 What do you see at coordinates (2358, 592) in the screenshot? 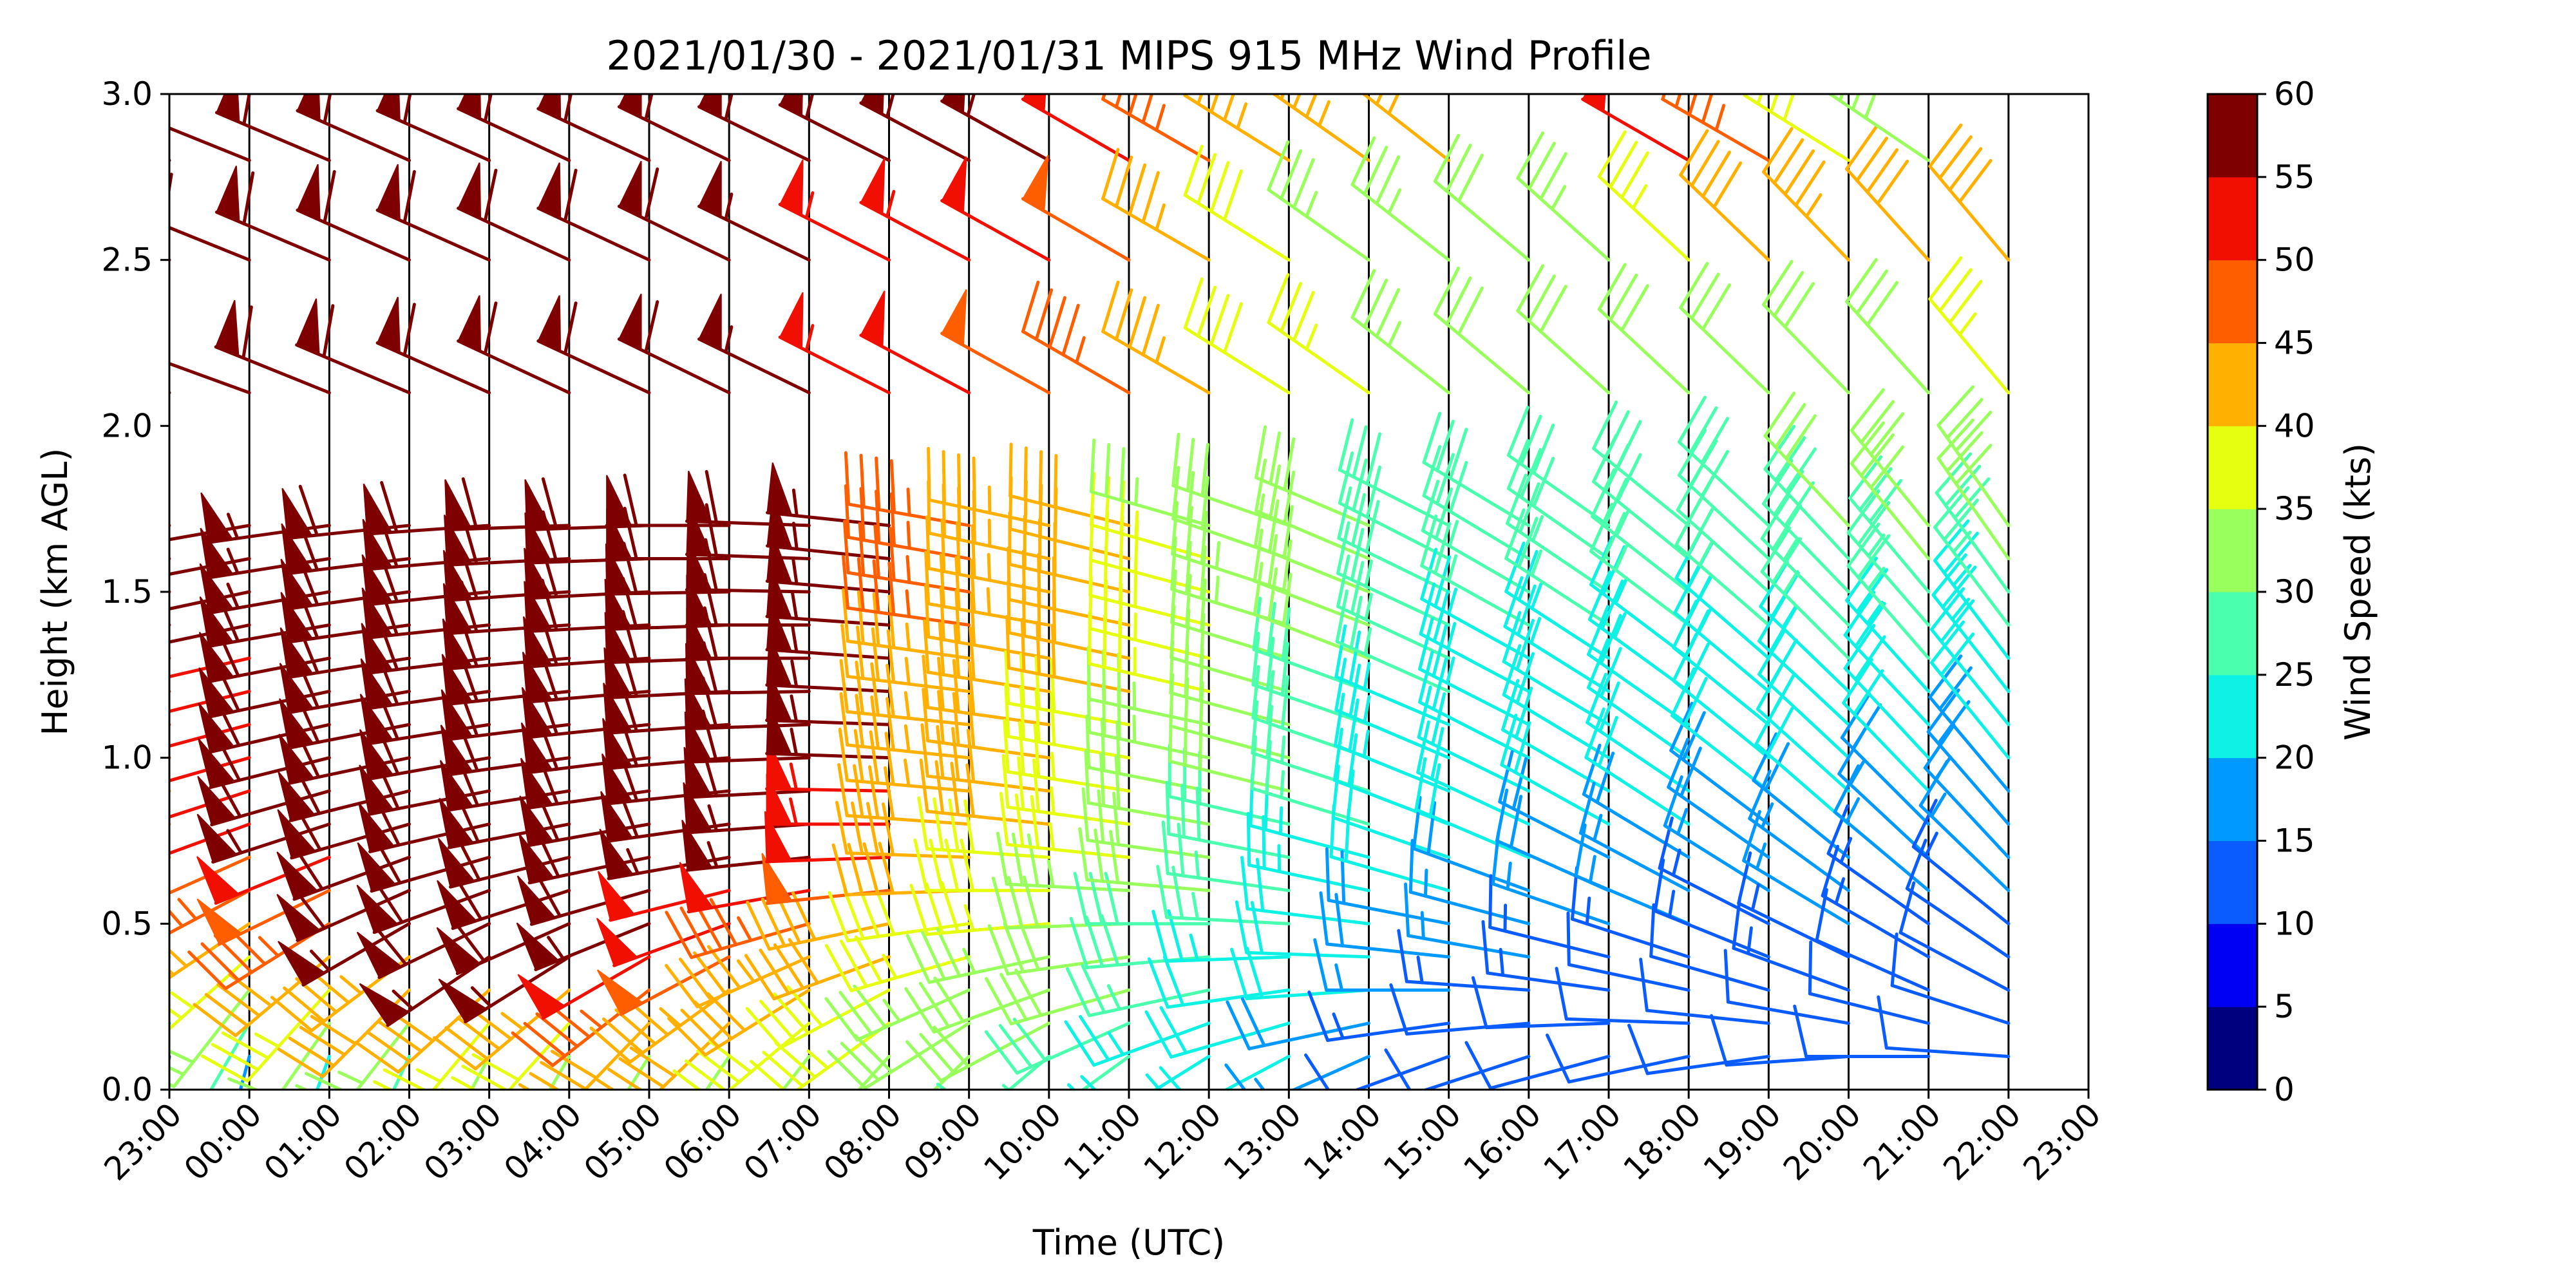
I see `colorbar-label: Wind Speed (kts)` at bounding box center [2358, 592].